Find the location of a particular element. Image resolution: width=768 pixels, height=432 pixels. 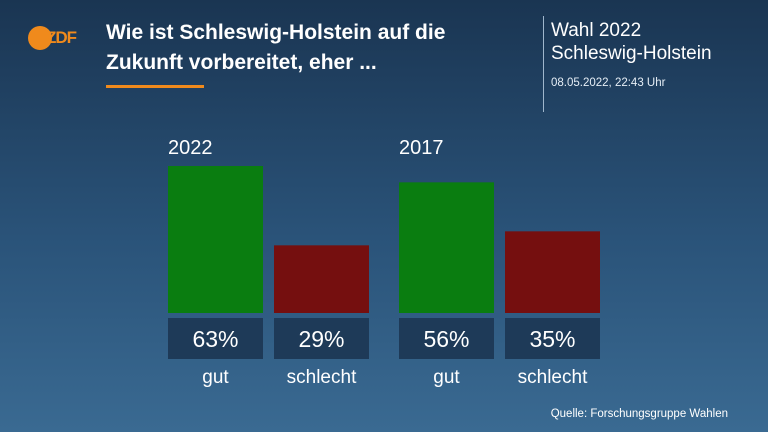

category-label-2022-gut: gut is located at coordinates (215, 377).